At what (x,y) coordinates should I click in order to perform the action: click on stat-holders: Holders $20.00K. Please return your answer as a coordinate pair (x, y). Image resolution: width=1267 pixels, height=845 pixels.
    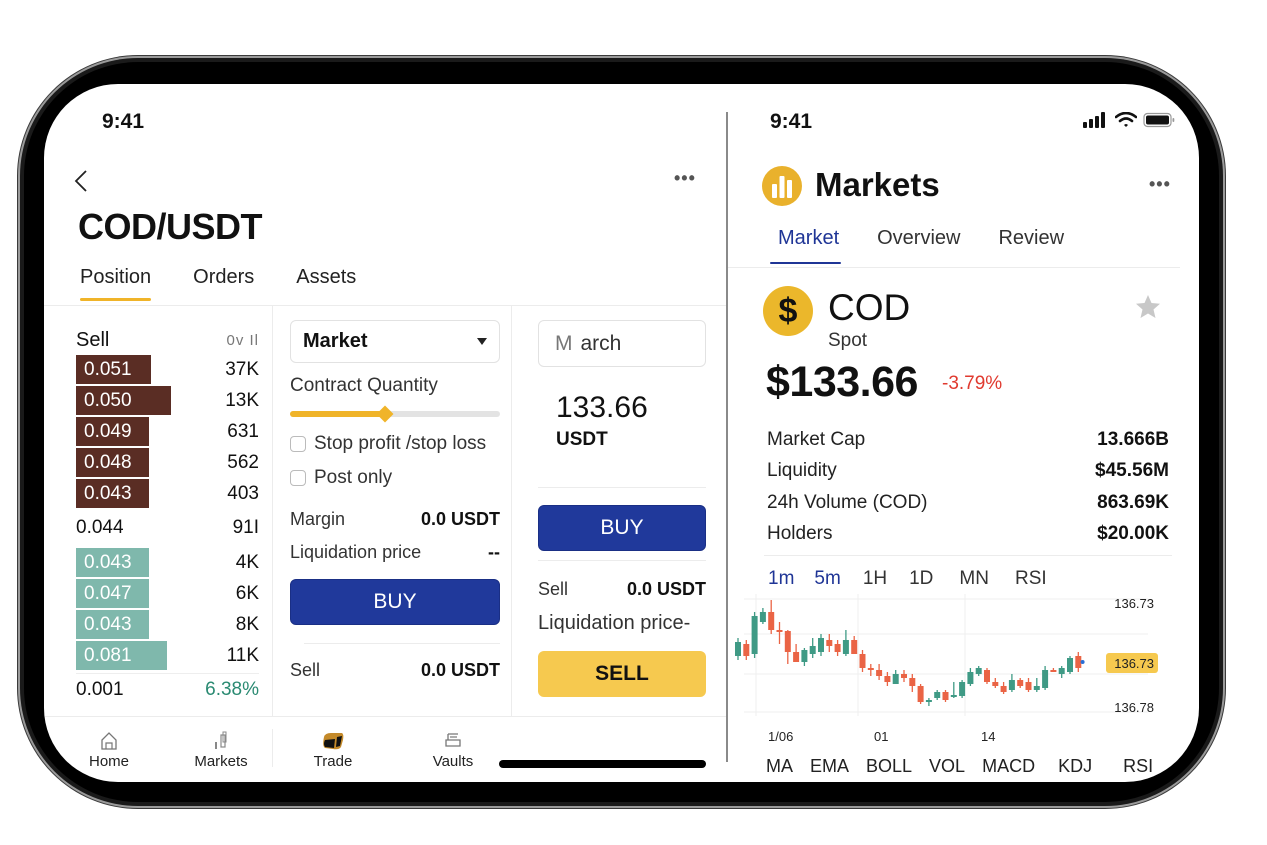
    Looking at the image, I should click on (968, 535).